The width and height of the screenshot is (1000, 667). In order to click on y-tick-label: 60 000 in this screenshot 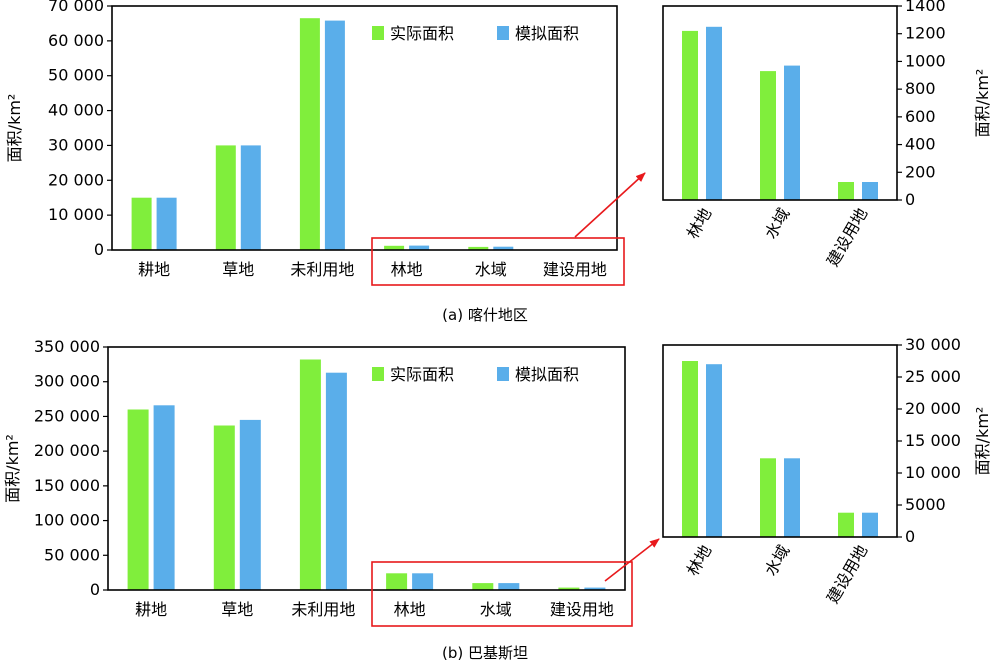, I will do `click(76, 40)`.